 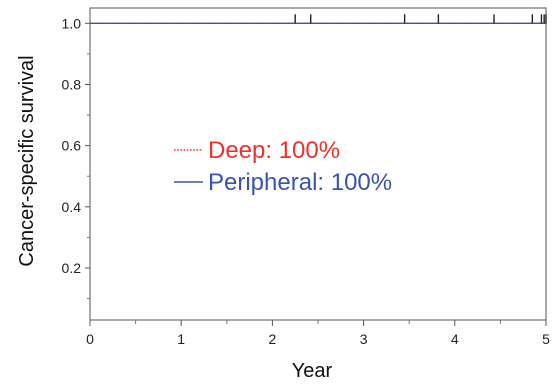 What do you see at coordinates (364, 339) in the screenshot?
I see `x-tick-label: 3` at bounding box center [364, 339].